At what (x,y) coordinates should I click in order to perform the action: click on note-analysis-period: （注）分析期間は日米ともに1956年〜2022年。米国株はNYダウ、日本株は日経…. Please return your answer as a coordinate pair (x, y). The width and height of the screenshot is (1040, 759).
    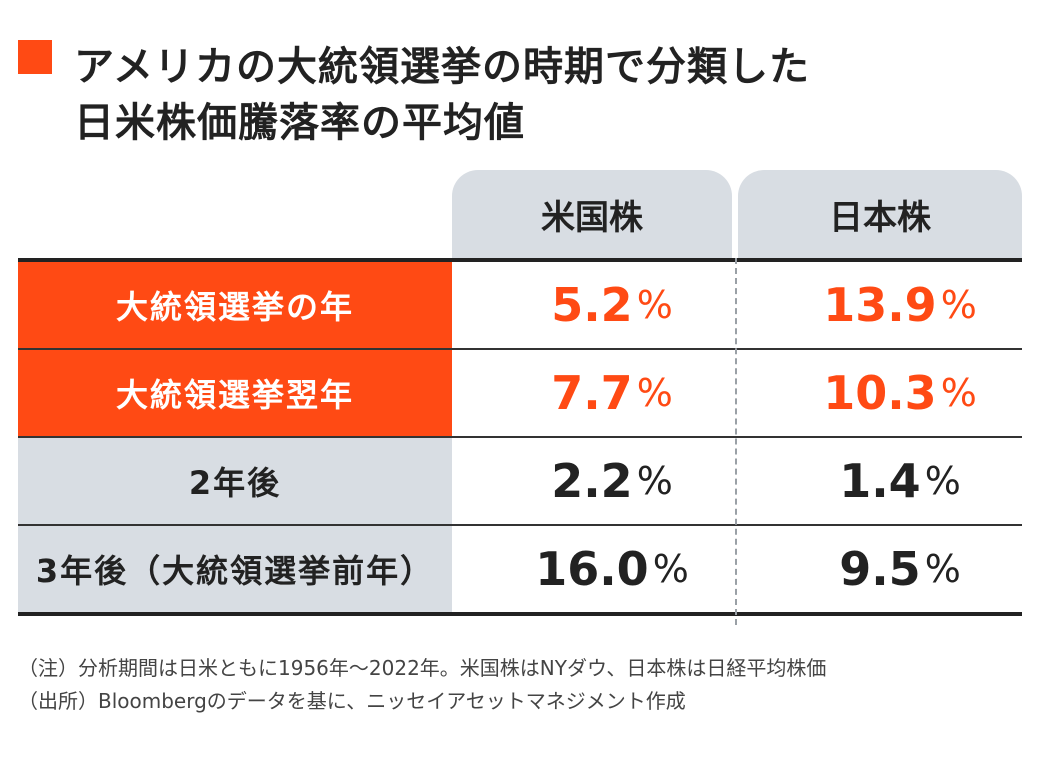
    Looking at the image, I should click on (422, 668).